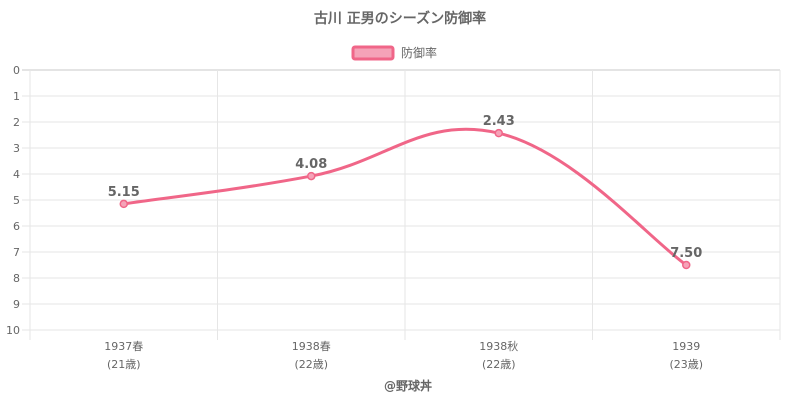 The image size is (800, 400). I want to click on x-axis-ticks: 1937春 (21歳) 1938春 (22歳) 1938秋 (22歳) 1939 (23歳), so click(403, 355).